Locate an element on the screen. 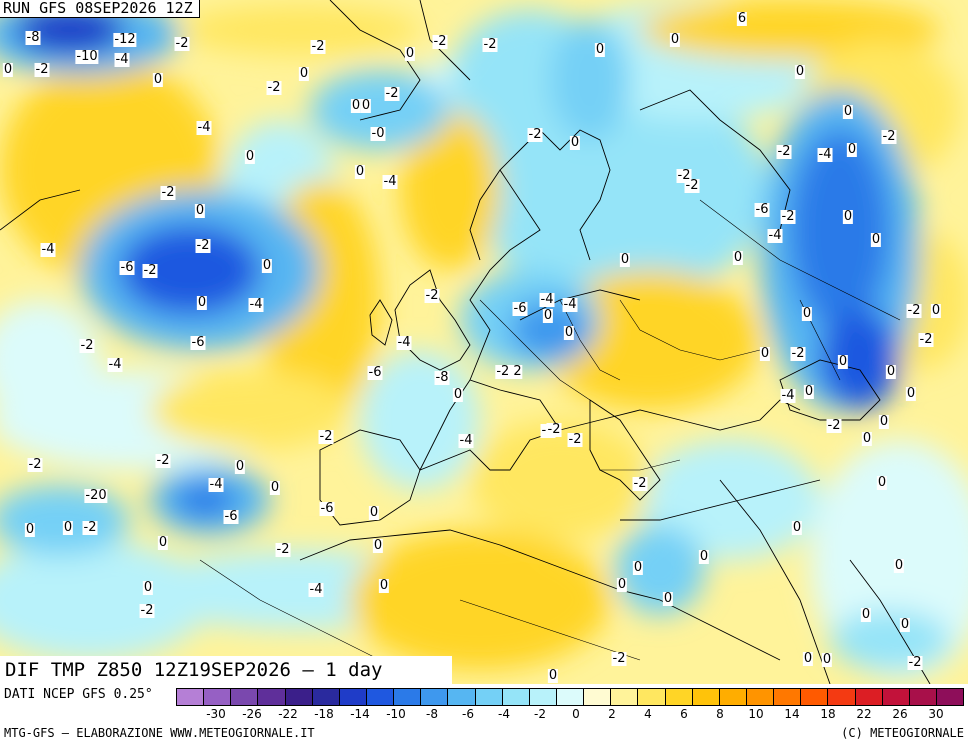 The width and height of the screenshot is (968, 745). colorbar-tick-label: -2 is located at coordinates (540, 714).